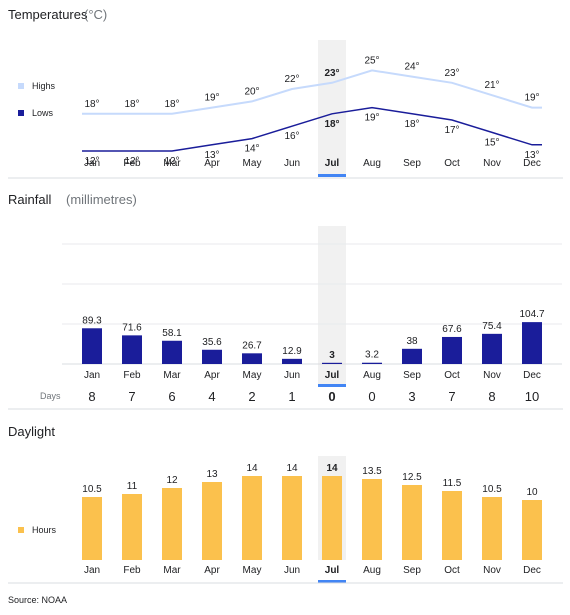 The image size is (570, 615). Describe the element at coordinates (412, 356) in the screenshot. I see `bar-rainfall-sep` at that location.